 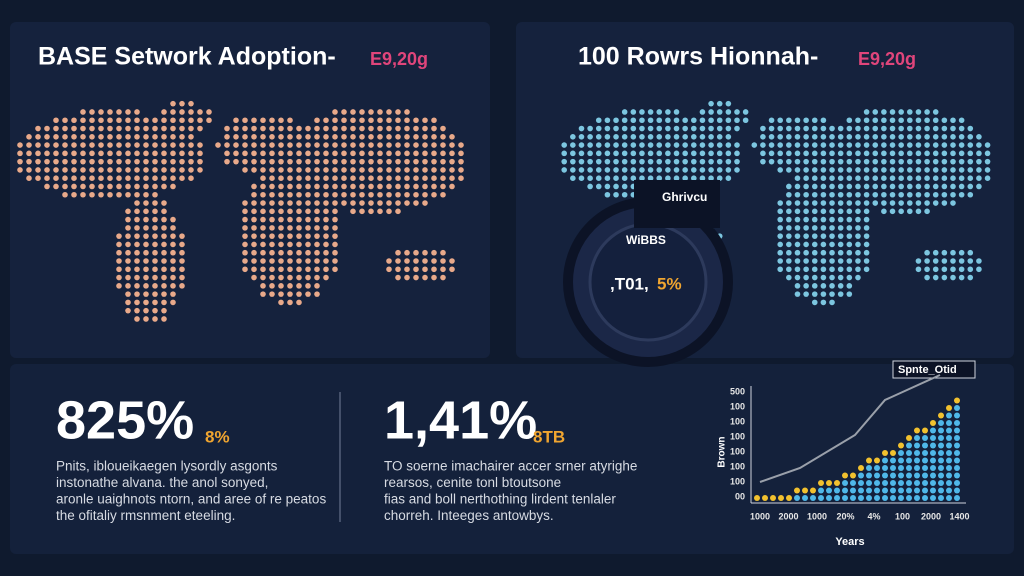 What do you see at coordinates (959, 516) in the screenshot?
I see `x-tick-label: 1400` at bounding box center [959, 516].